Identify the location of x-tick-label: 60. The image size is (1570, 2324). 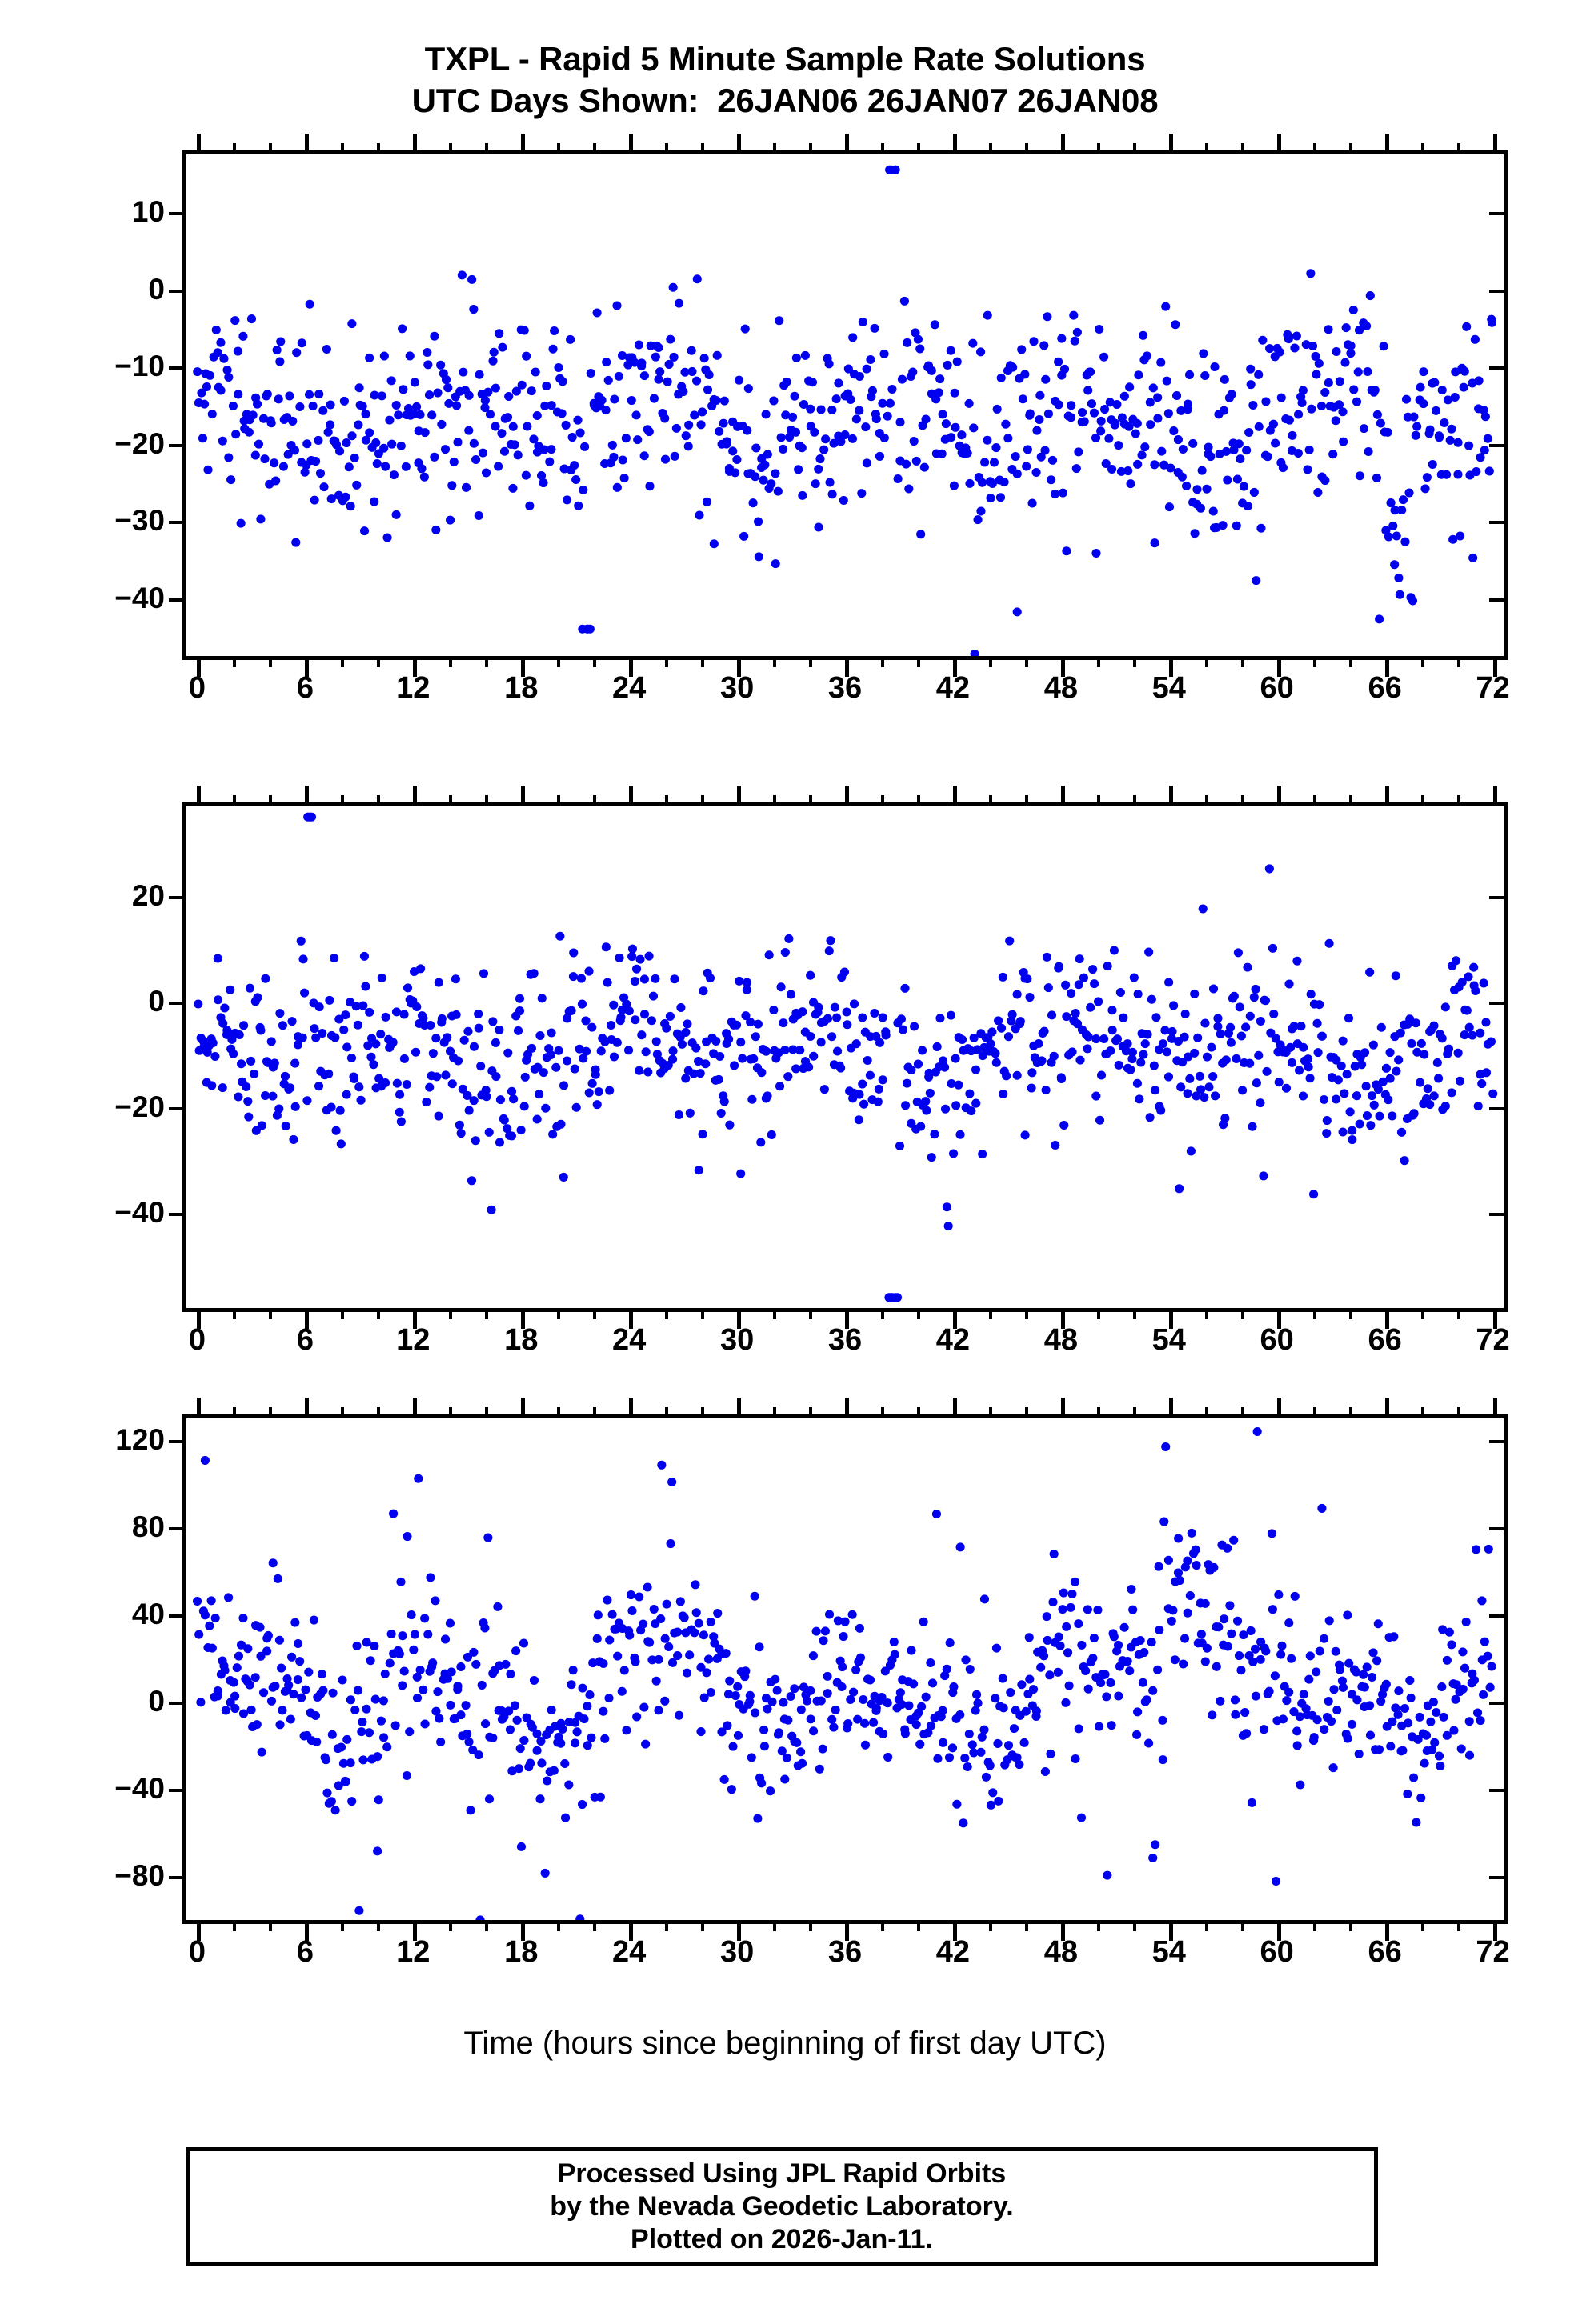
(1277, 1952).